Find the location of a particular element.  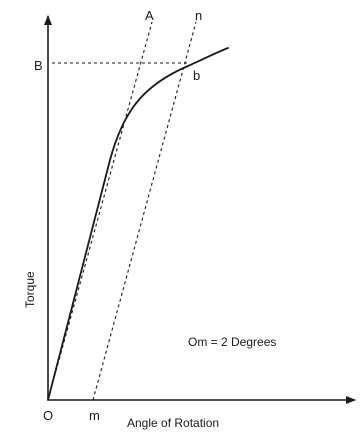

label-B: B is located at coordinates (38, 65).